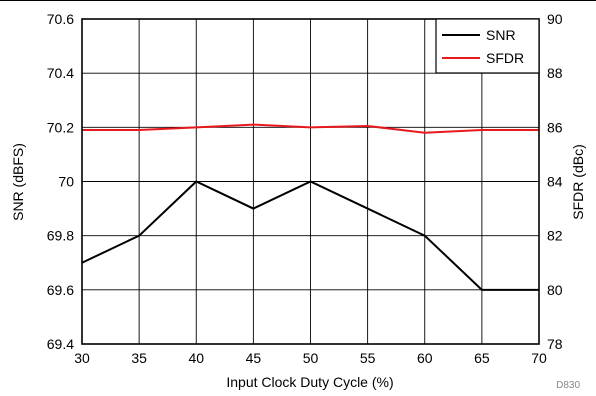 This screenshot has width=596, height=396. Describe the element at coordinates (60, 127) in the screenshot. I see `y-tick-label: 70.2` at that location.